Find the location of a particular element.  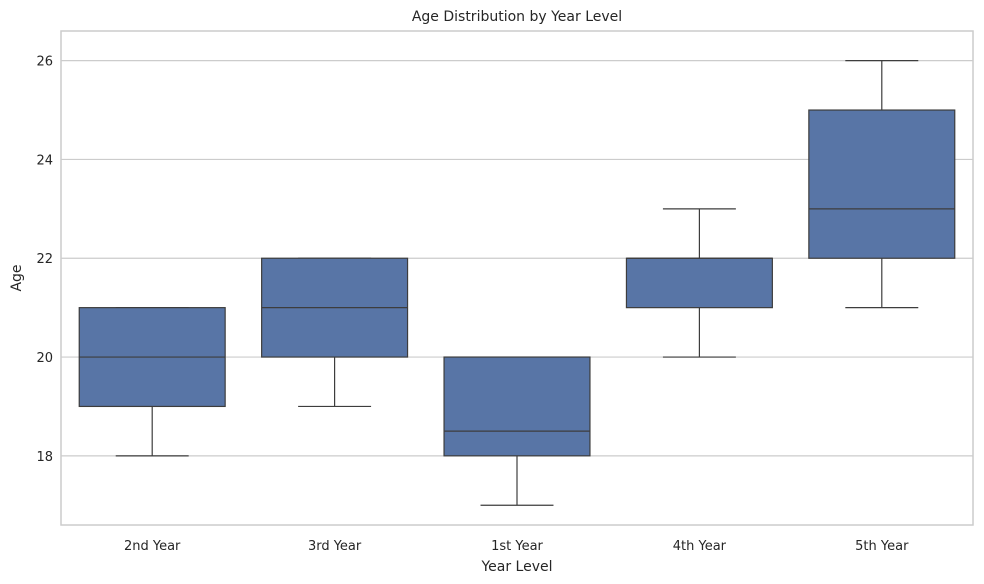

y-tick-label: 24 is located at coordinates (44, 160).